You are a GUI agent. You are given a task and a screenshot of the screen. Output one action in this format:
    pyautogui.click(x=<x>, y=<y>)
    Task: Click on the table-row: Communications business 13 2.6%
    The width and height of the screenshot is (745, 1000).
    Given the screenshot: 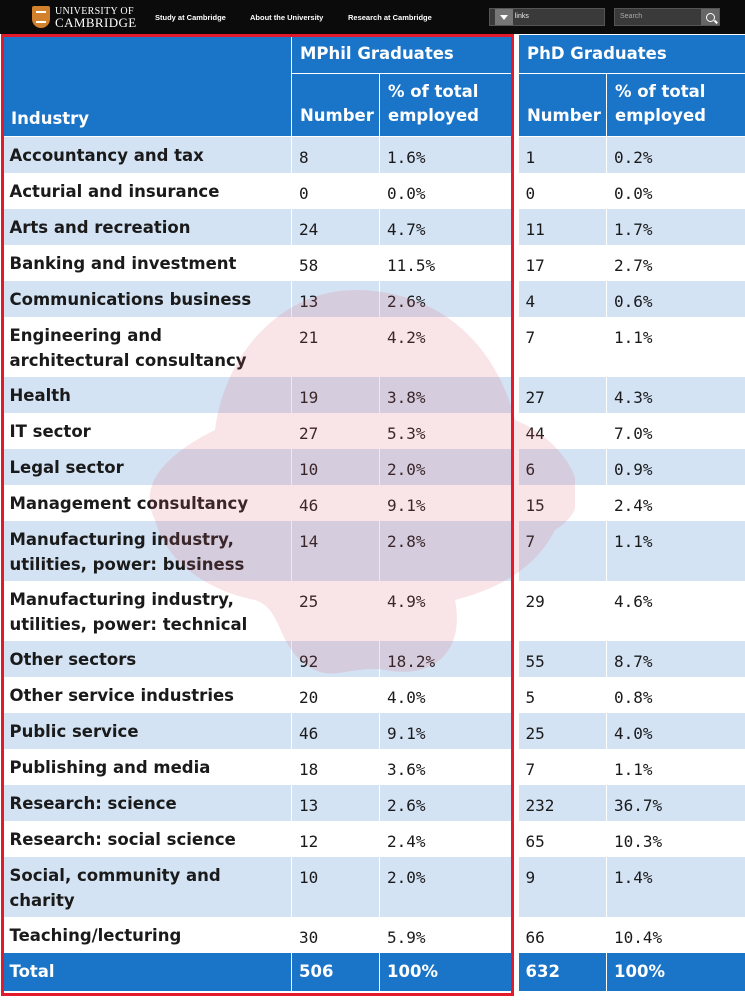 What is the action you would take?
    pyautogui.click(x=258, y=298)
    